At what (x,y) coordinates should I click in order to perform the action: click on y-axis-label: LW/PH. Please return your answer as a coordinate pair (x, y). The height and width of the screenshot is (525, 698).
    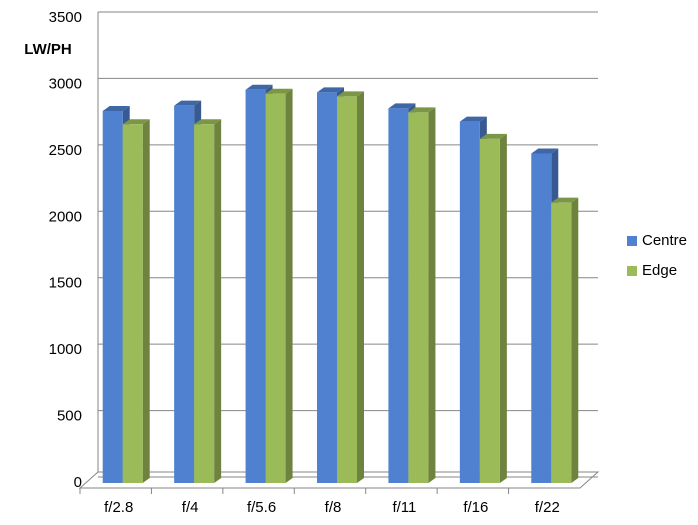
    Looking at the image, I should click on (48, 49).